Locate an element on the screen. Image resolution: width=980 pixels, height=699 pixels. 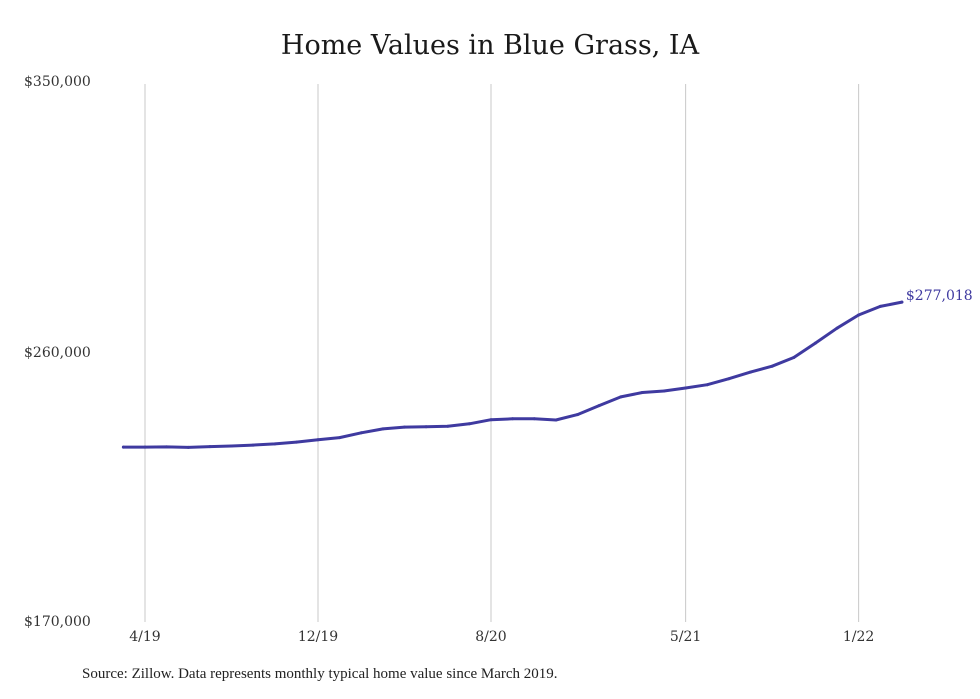
y-tick-label-bottom: $170,000 is located at coordinates (57, 622).